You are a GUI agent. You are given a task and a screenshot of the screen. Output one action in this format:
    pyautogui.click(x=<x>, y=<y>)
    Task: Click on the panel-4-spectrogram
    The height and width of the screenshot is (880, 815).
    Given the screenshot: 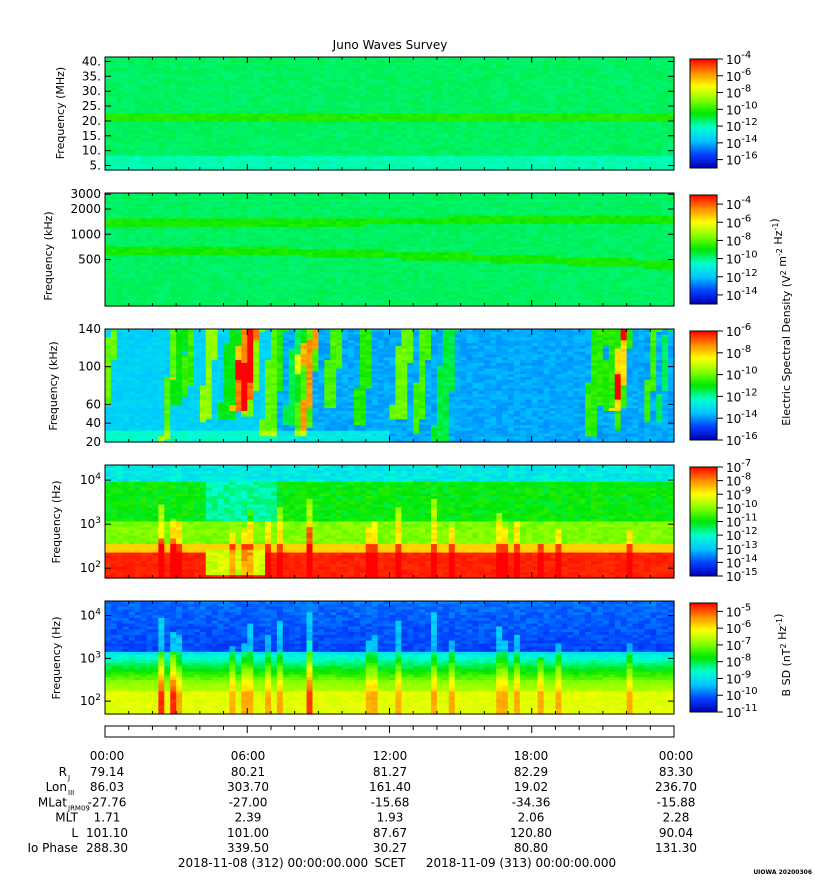 What is the action you would take?
    pyautogui.click(x=390, y=522)
    